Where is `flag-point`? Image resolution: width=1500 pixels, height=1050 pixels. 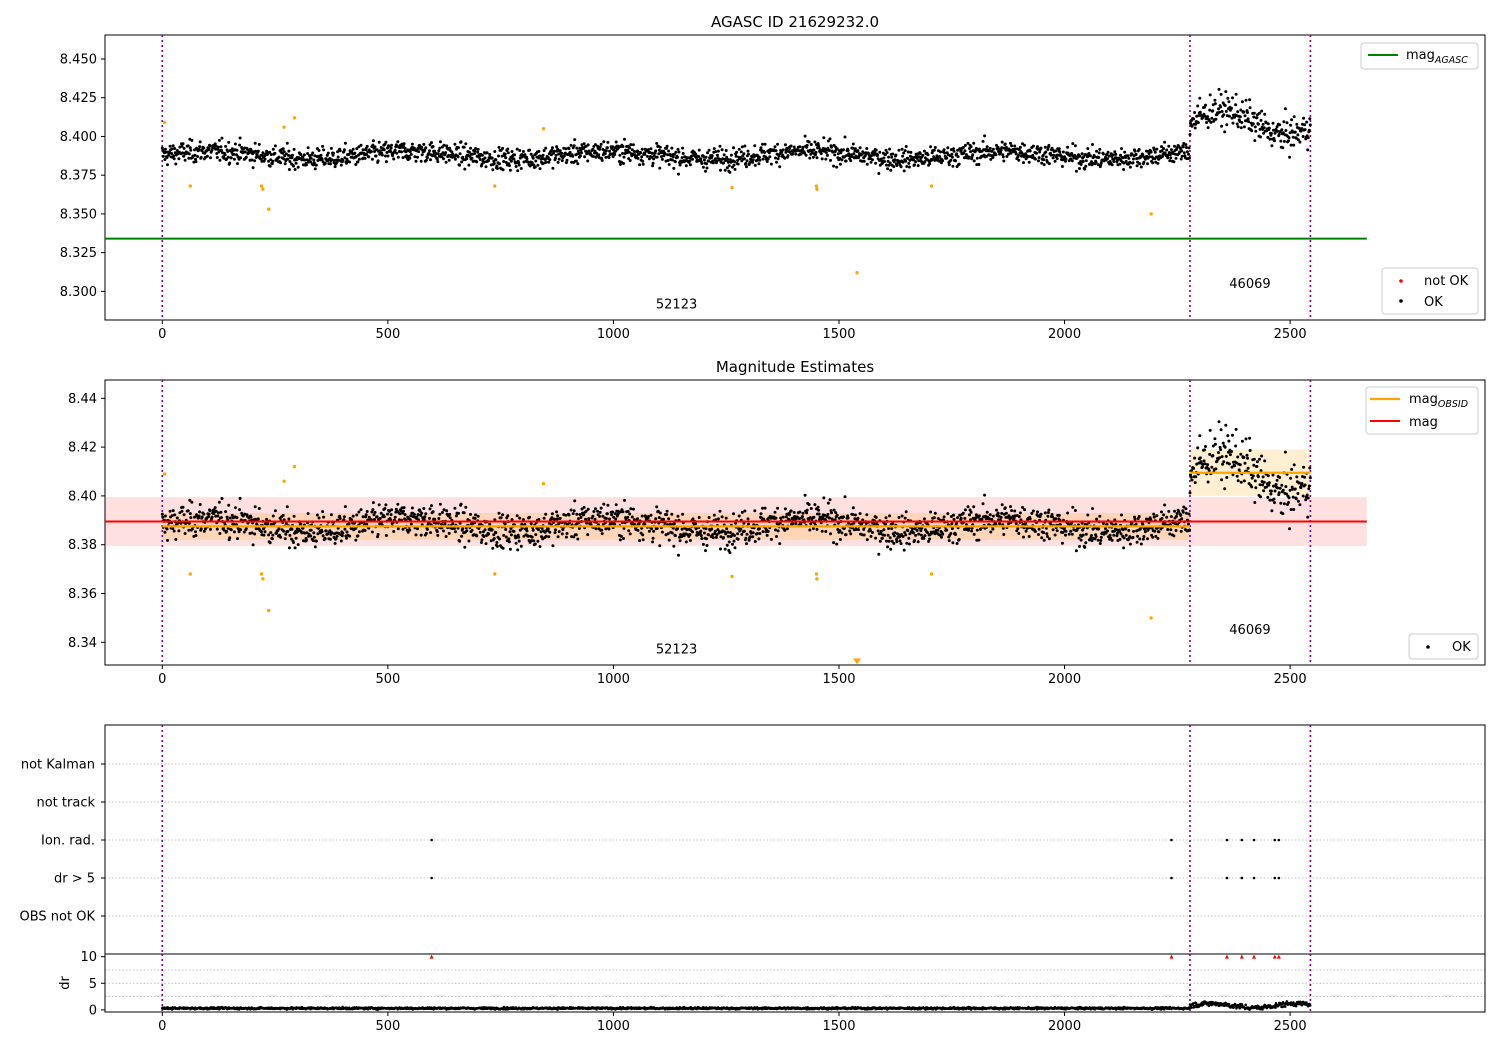
flag-point is located at coordinates (1279, 878).